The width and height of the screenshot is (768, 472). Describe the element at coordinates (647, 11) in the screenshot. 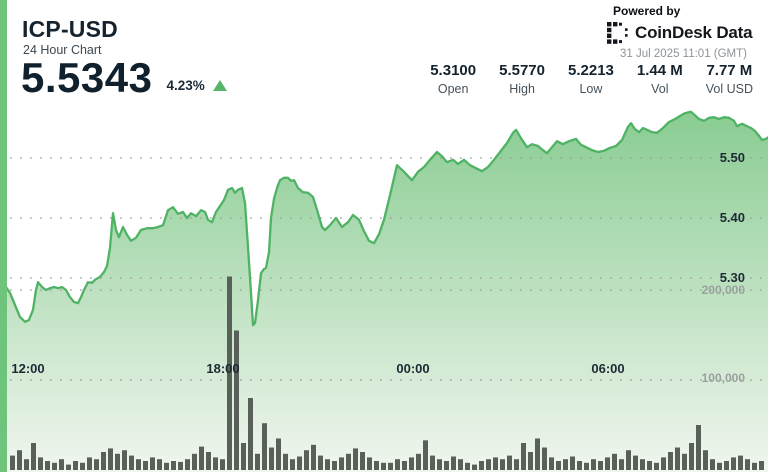

I see `powered-by-label: Powered by` at that location.